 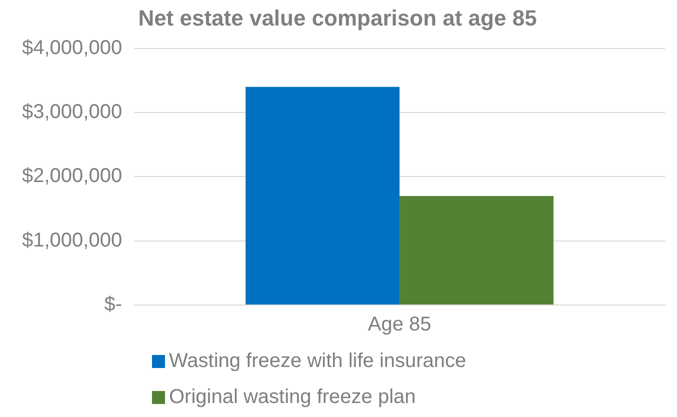 What do you see at coordinates (292, 397) in the screenshot?
I see `legend-label: Original wasting freeze plan` at bounding box center [292, 397].